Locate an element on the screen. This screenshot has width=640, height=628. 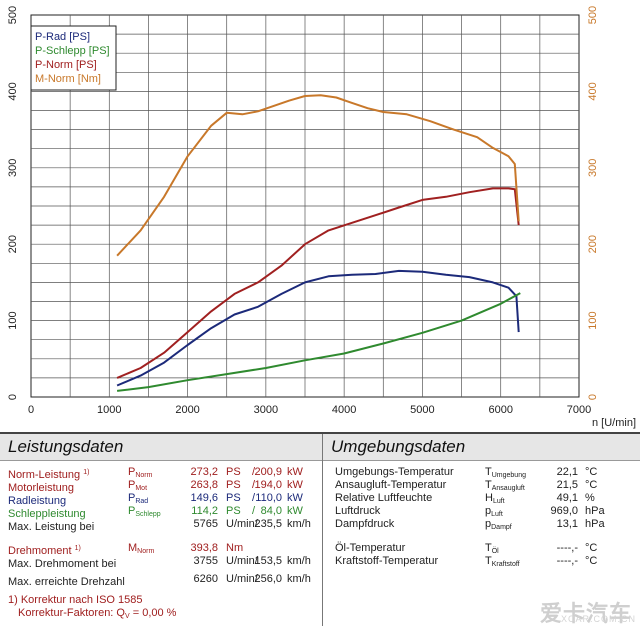
row-label: Max. erreichte Drehzahl is located at coordinates (66, 582).